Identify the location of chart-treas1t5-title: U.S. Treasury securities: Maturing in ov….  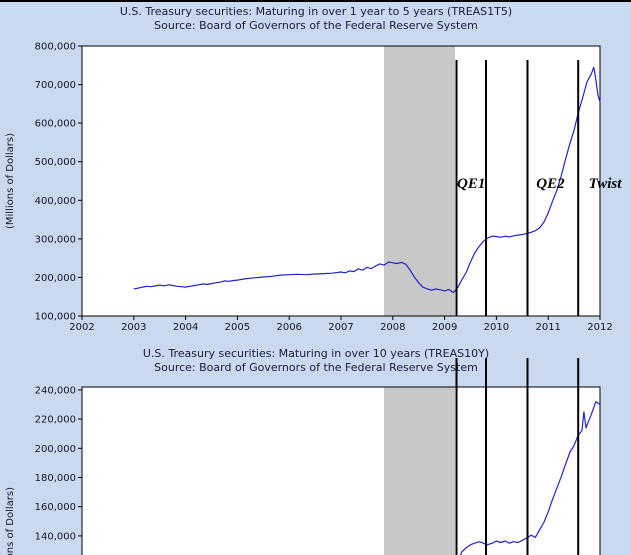
(316, 11).